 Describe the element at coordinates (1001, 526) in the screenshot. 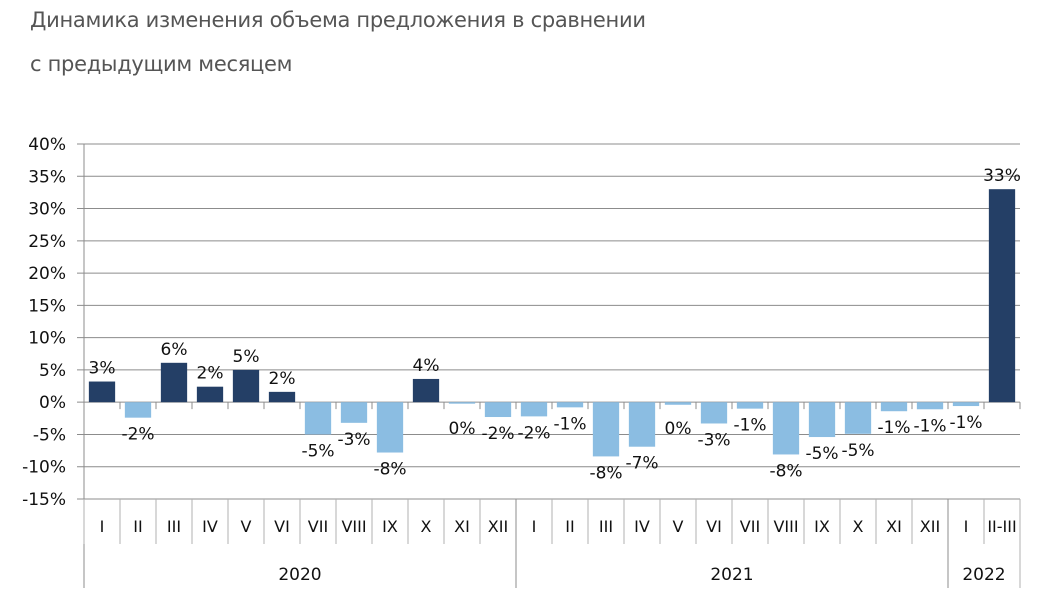

I see `x-category-label: II-III` at that location.